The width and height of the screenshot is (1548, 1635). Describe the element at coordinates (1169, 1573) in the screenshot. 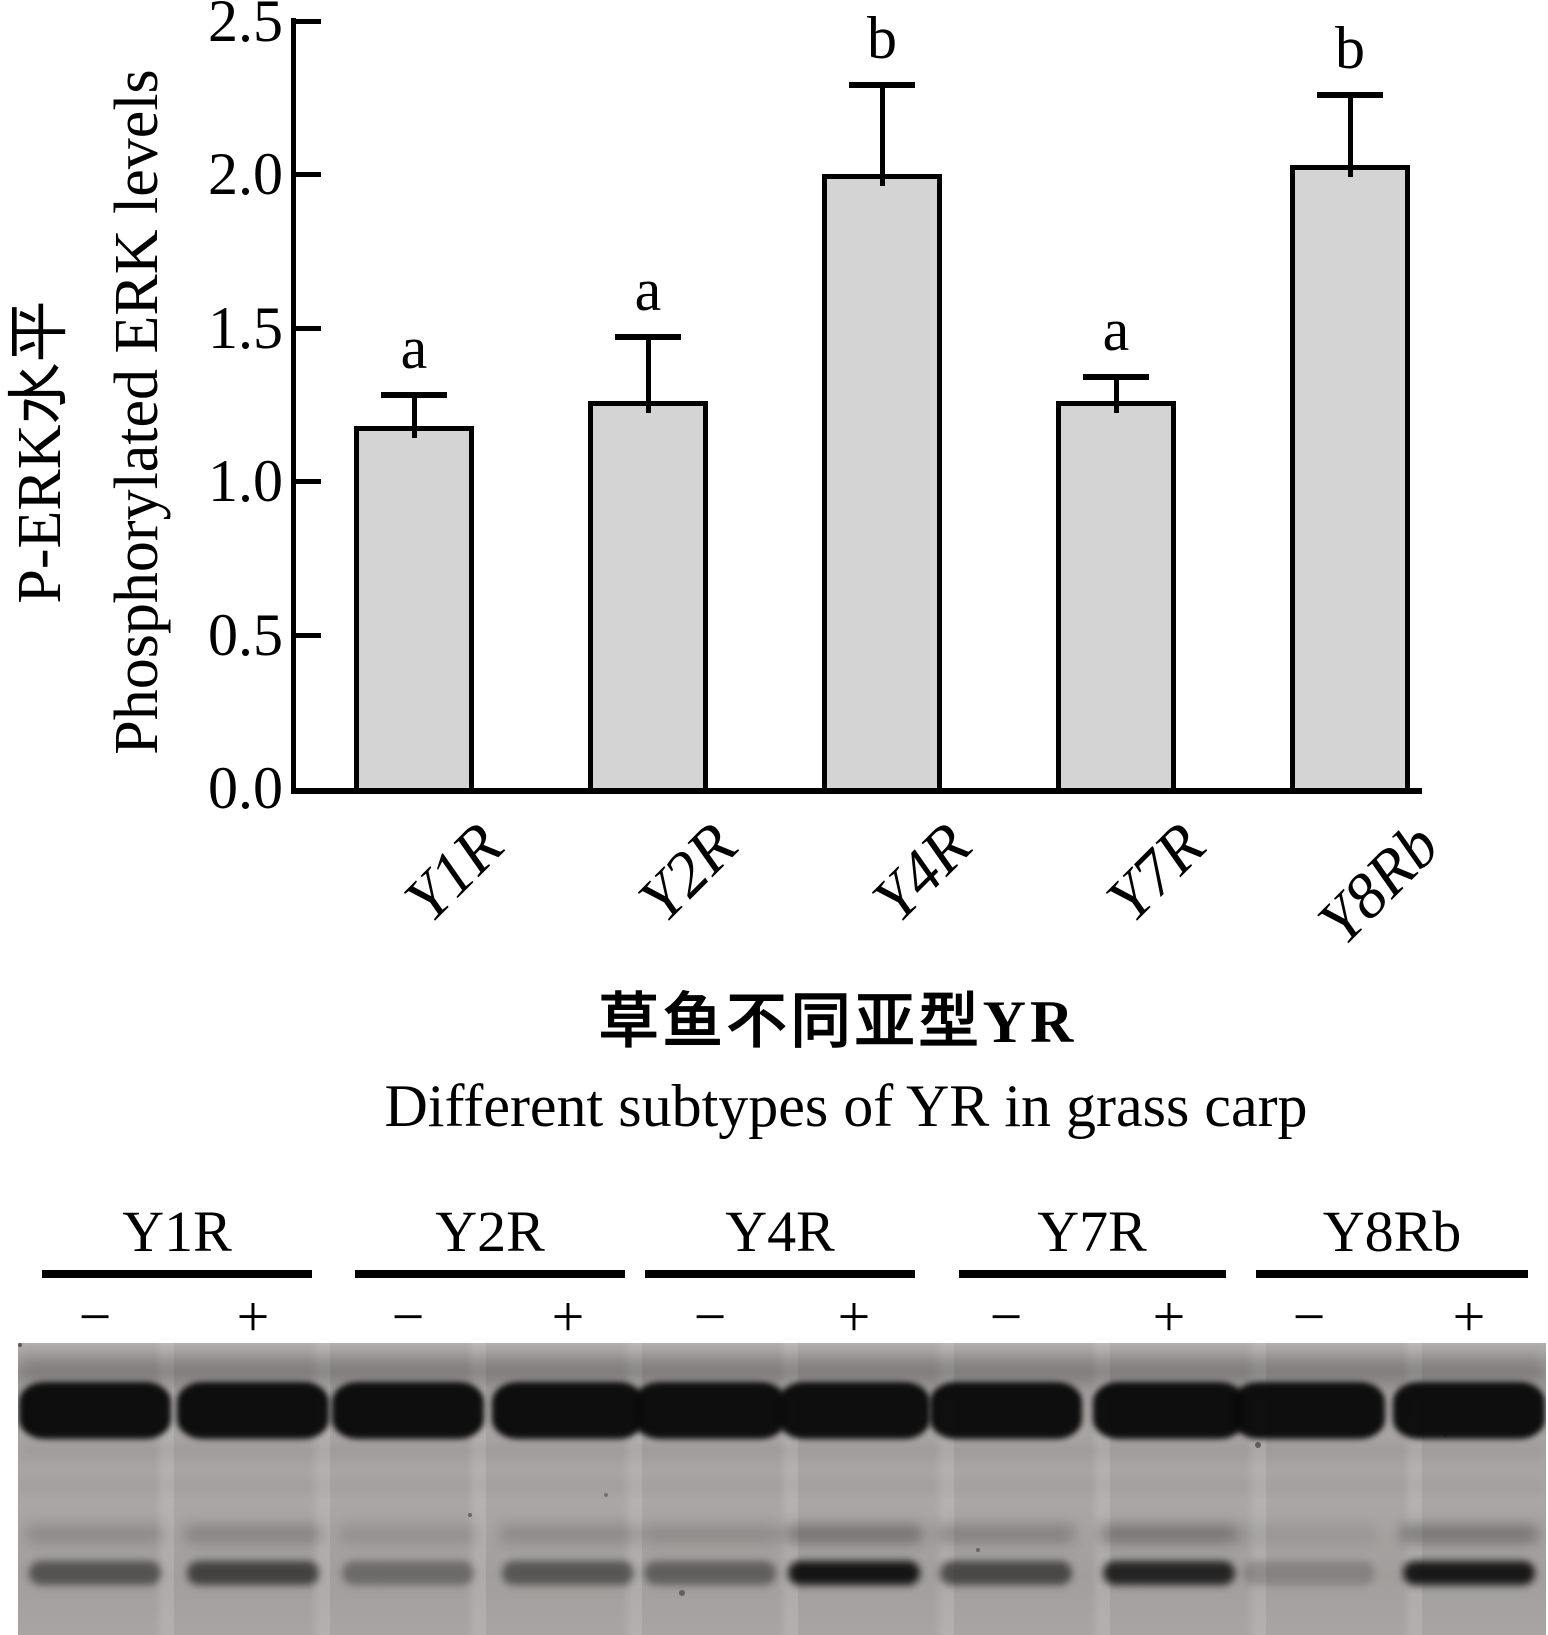

I see `p-erk-band-Y7R-plus` at that location.